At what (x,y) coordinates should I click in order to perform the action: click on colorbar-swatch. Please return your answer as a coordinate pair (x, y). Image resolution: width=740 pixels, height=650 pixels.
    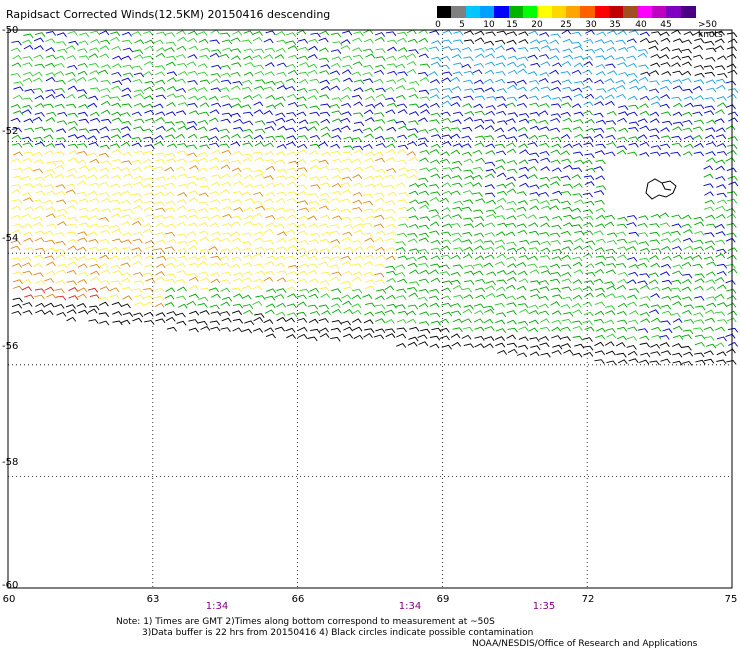
    Looking at the image, I should click on (659, 12).